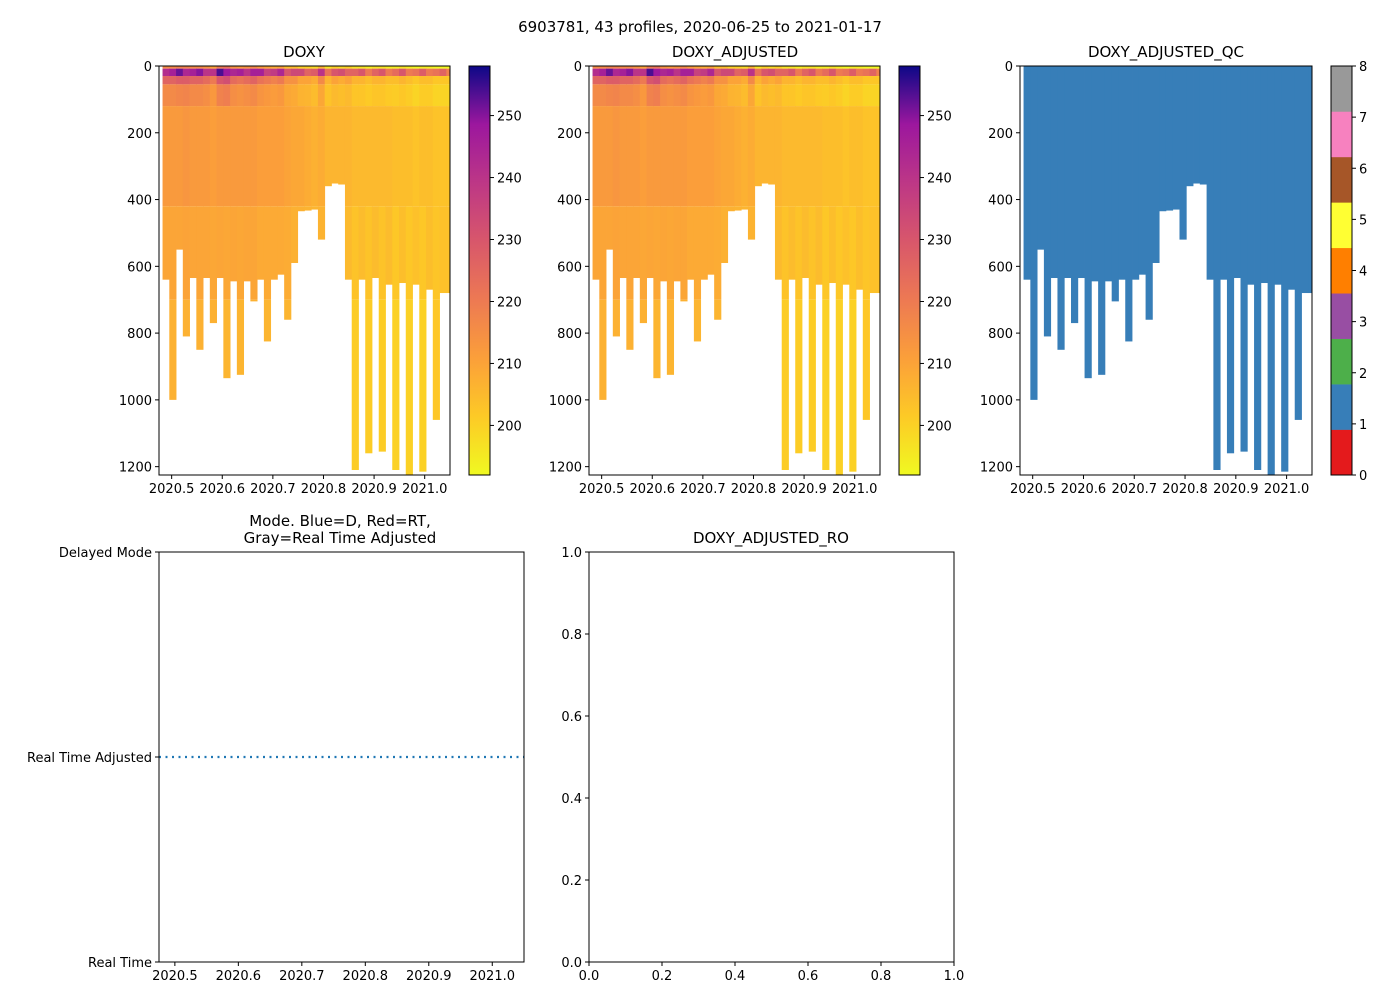 The image size is (1400, 1000). I want to click on colorbar-tick-label: 230, so click(509, 241).